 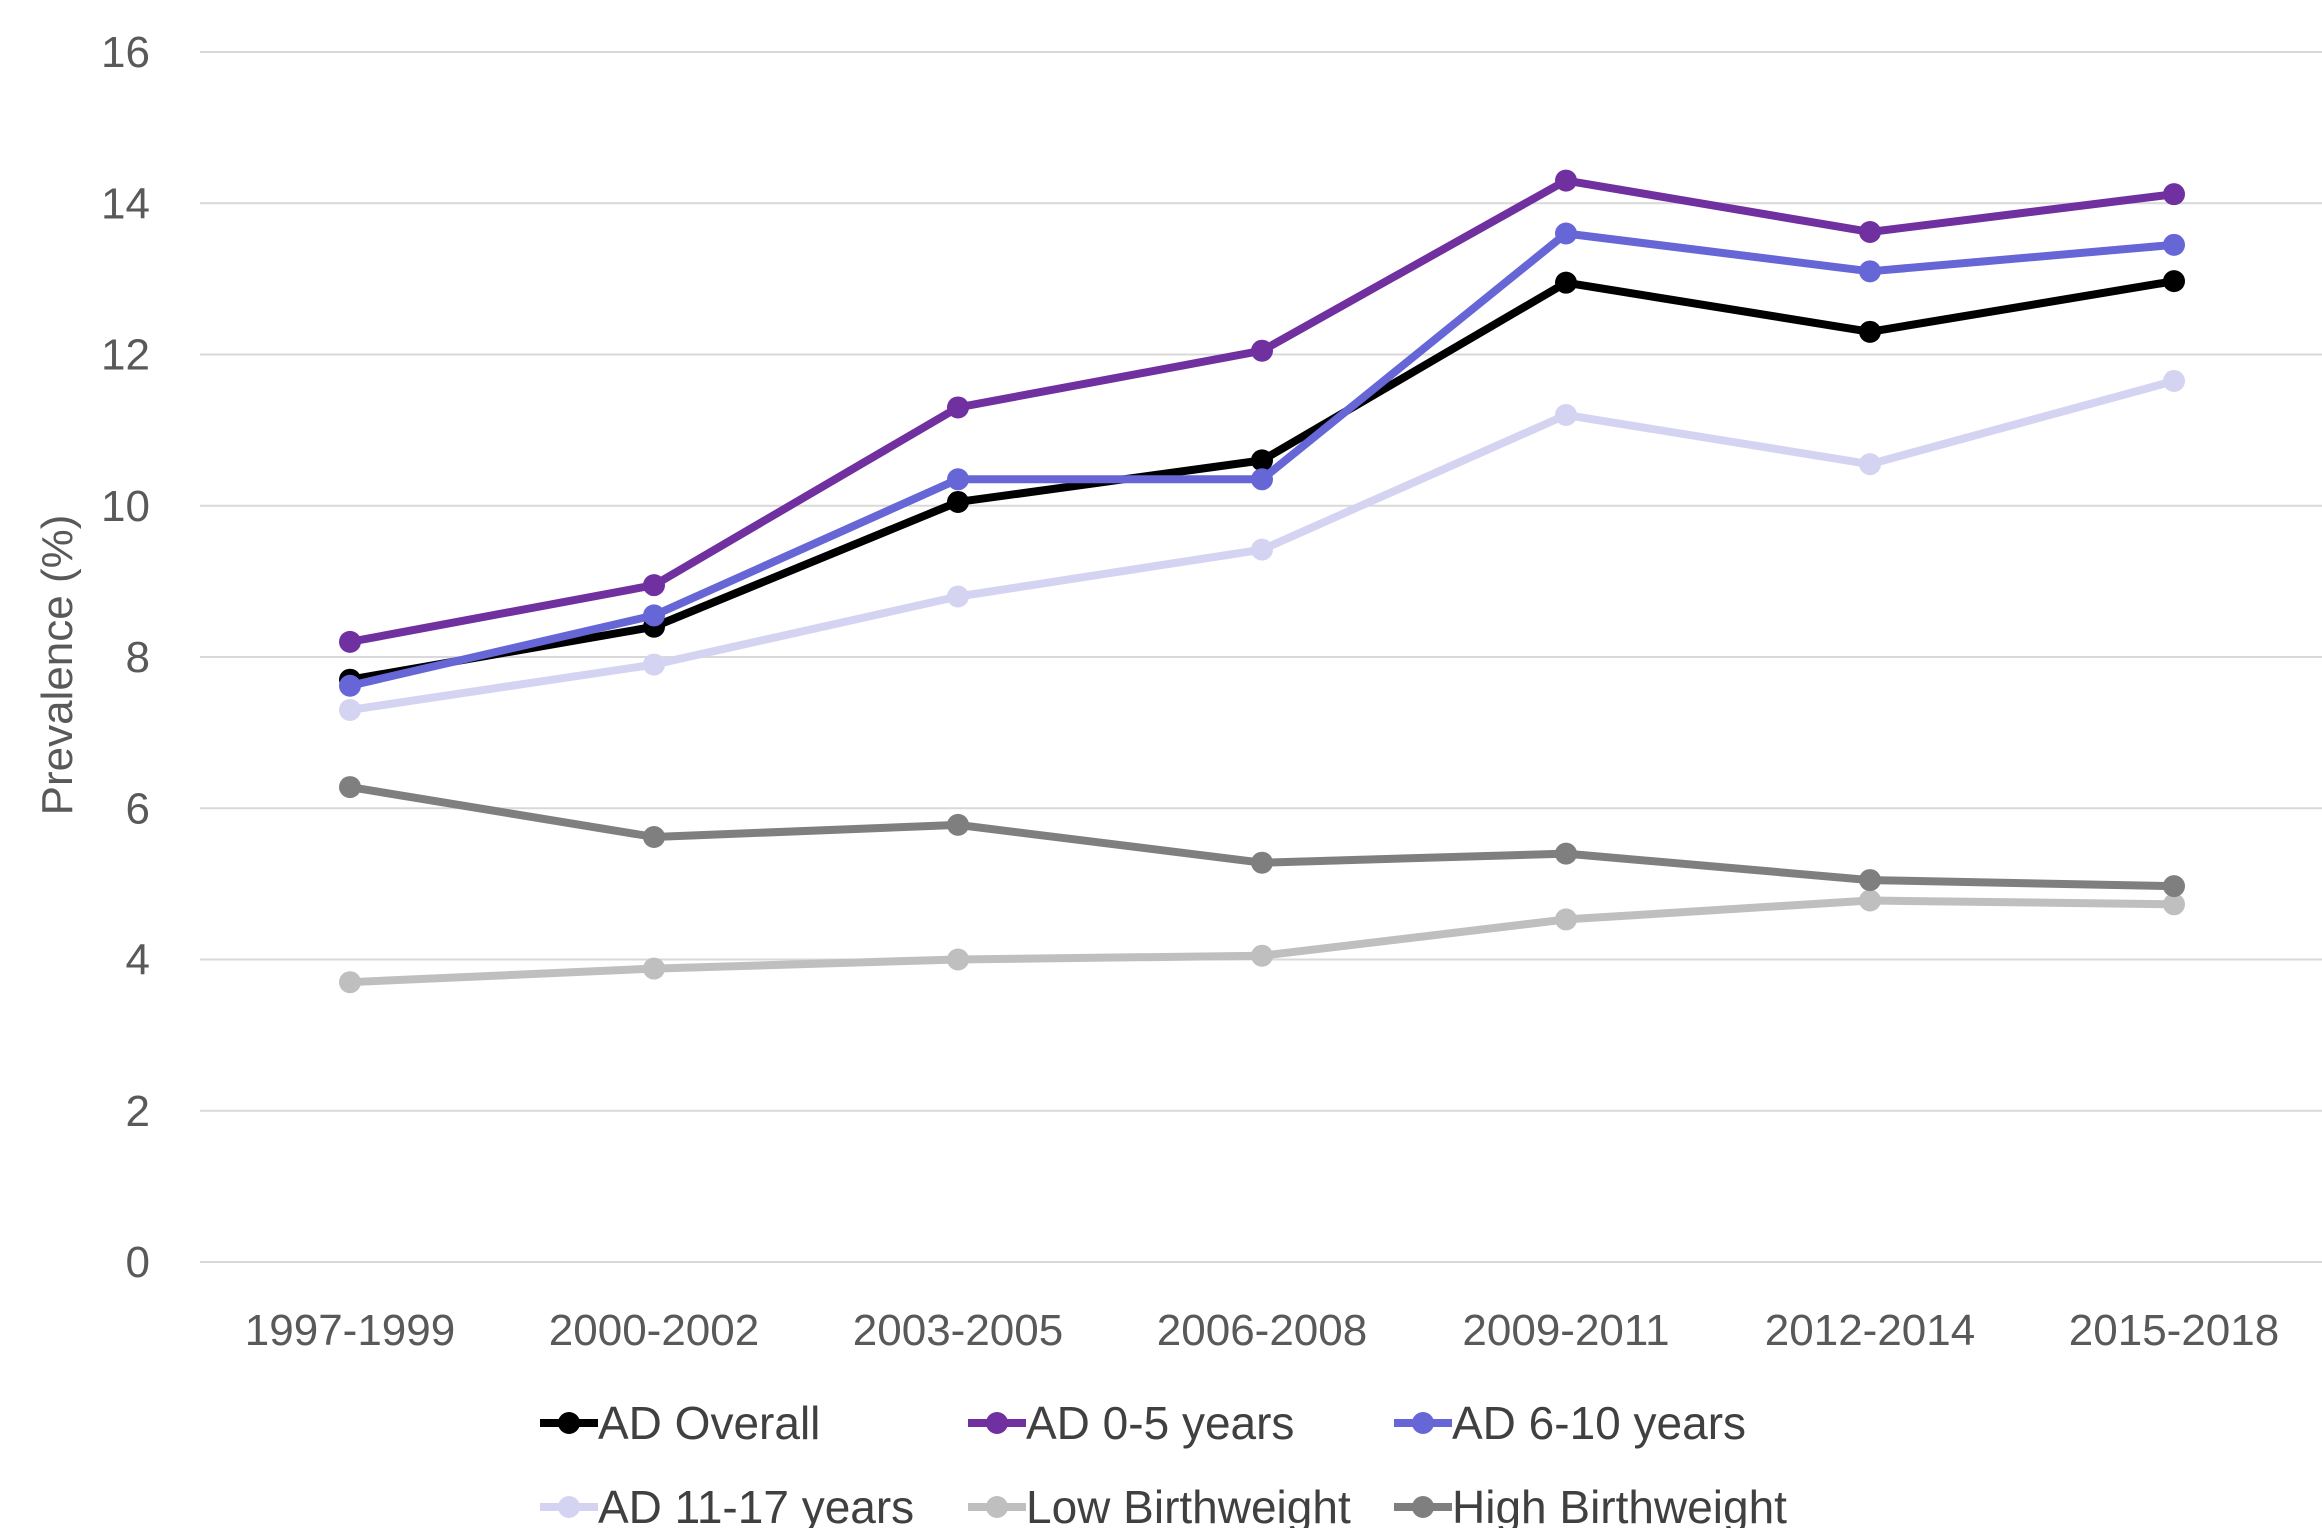 I want to click on series-line, so click(x=1262, y=941).